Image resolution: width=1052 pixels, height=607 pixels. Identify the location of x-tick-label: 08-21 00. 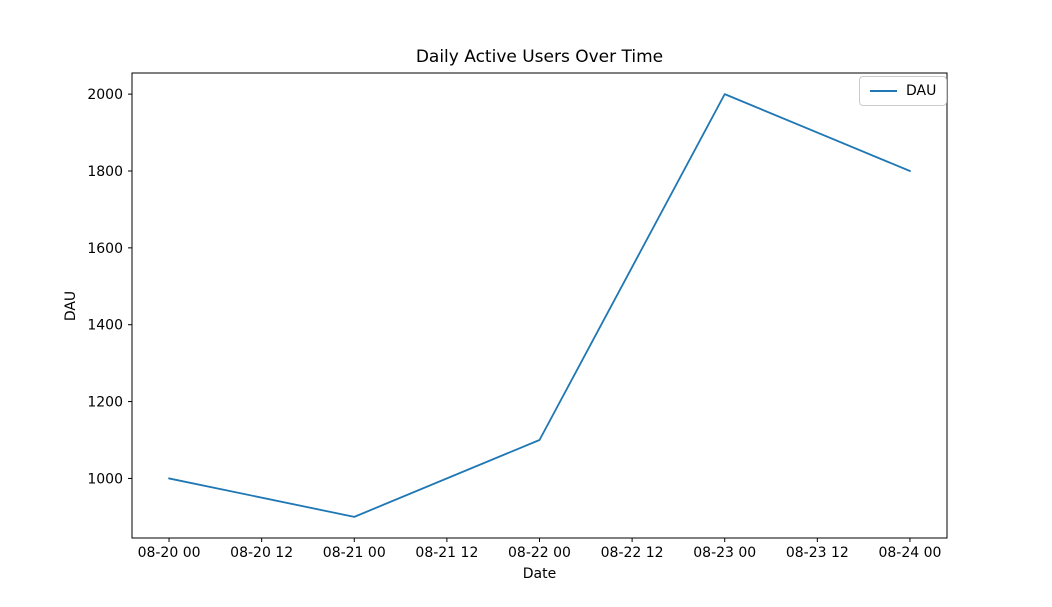
(354, 553).